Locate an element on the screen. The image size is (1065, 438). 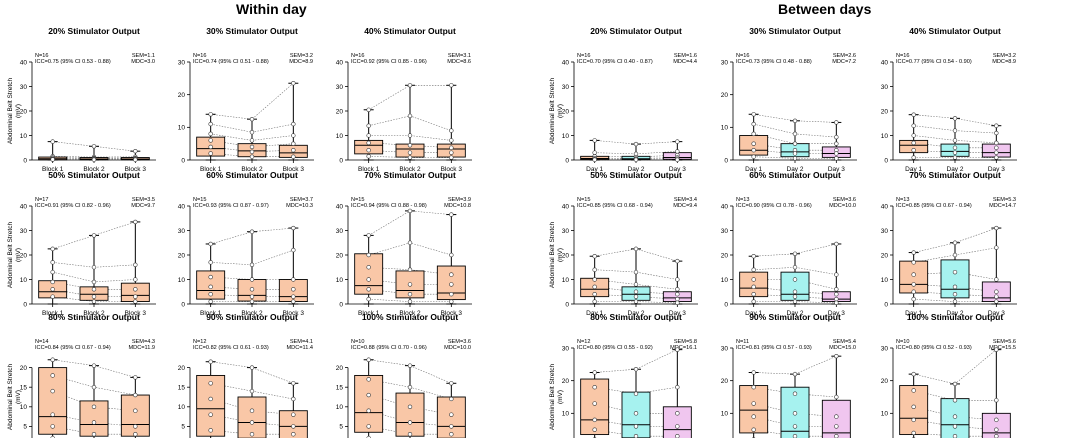
panel-sem: SEM=3.4 is located at coordinates (685, 200).